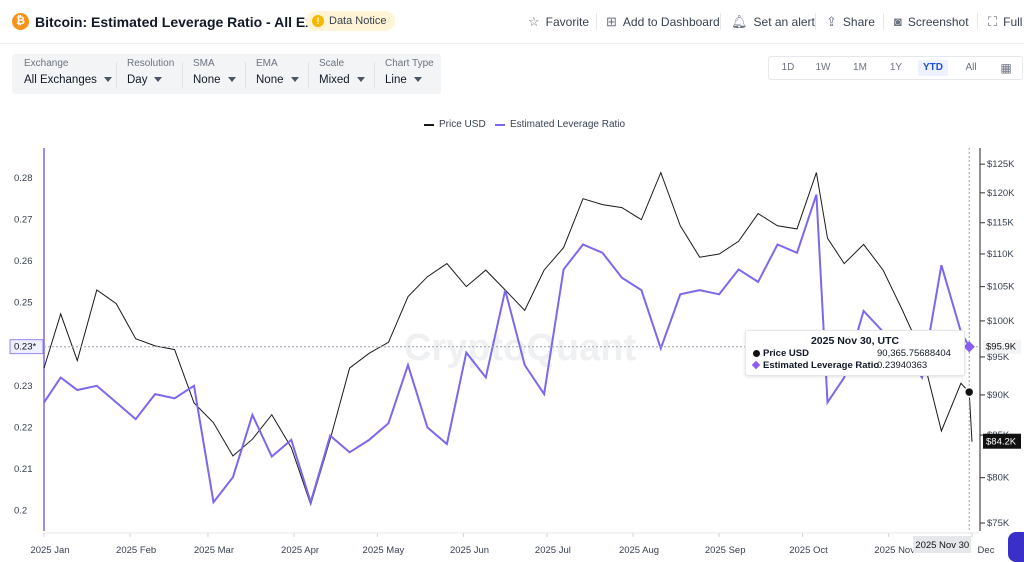  Describe the element at coordinates (784, 22) in the screenshot. I see `set-alert-label: Set an alert` at that location.